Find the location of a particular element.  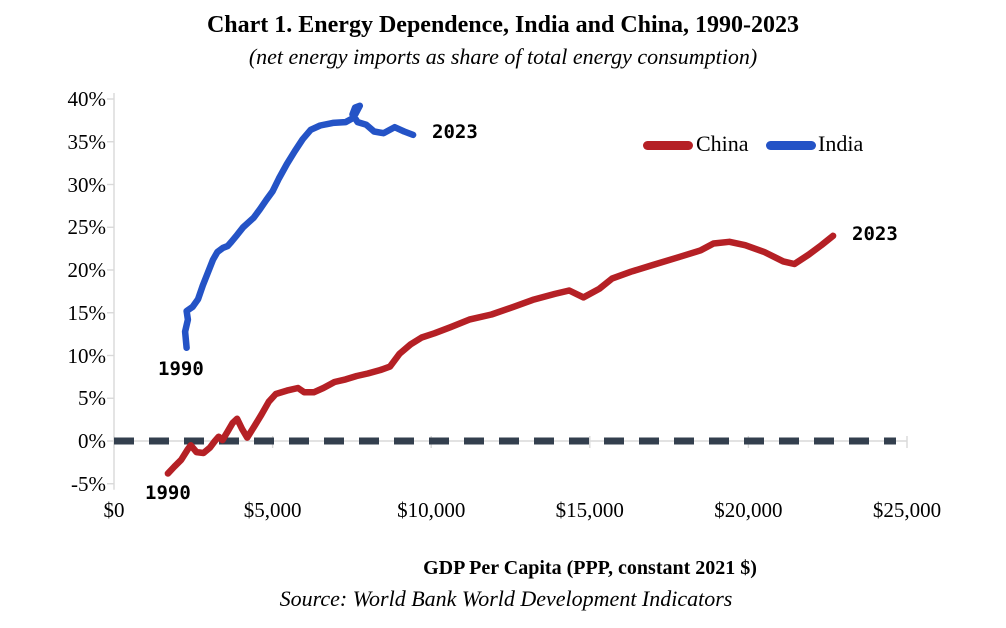

y-tick-label: 0% is located at coordinates (92, 441).